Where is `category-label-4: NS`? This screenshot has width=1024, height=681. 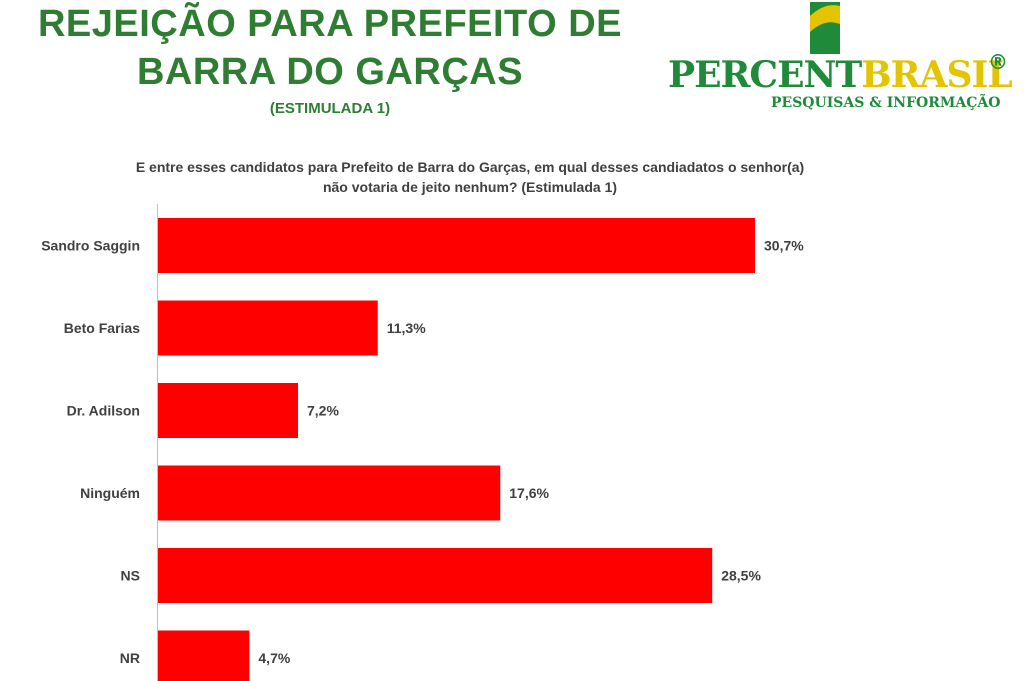 category-label-4: NS is located at coordinates (130, 576).